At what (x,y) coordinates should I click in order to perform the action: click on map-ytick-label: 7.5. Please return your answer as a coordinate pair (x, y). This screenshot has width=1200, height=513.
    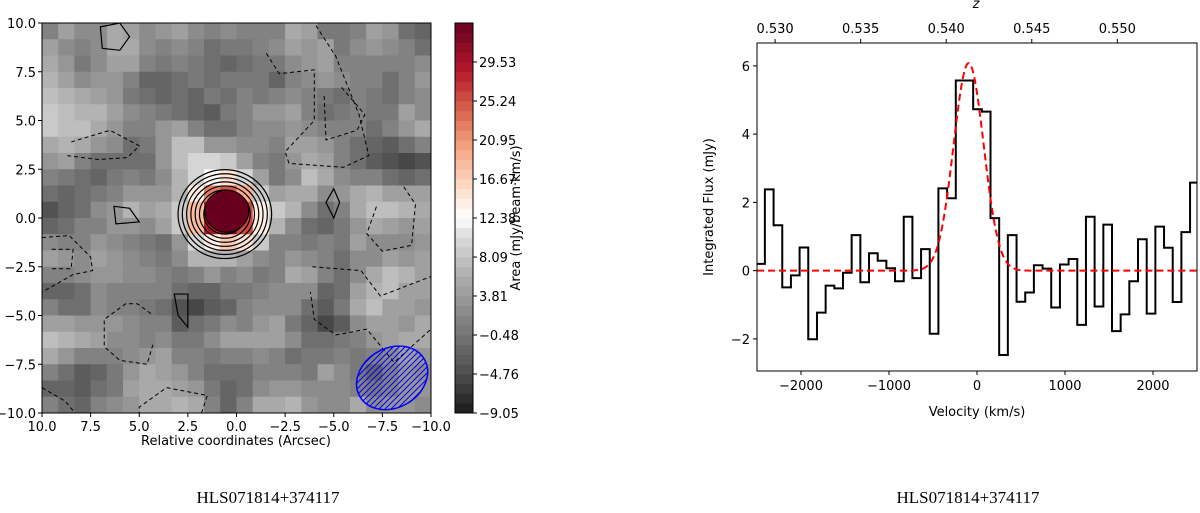
    Looking at the image, I should click on (25, 73).